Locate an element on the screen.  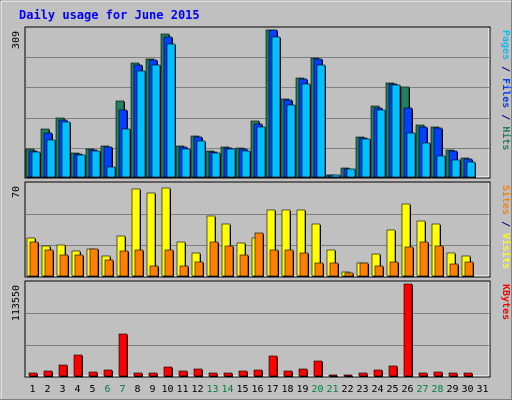
x-tick-label: 2 is located at coordinates (47, 389).